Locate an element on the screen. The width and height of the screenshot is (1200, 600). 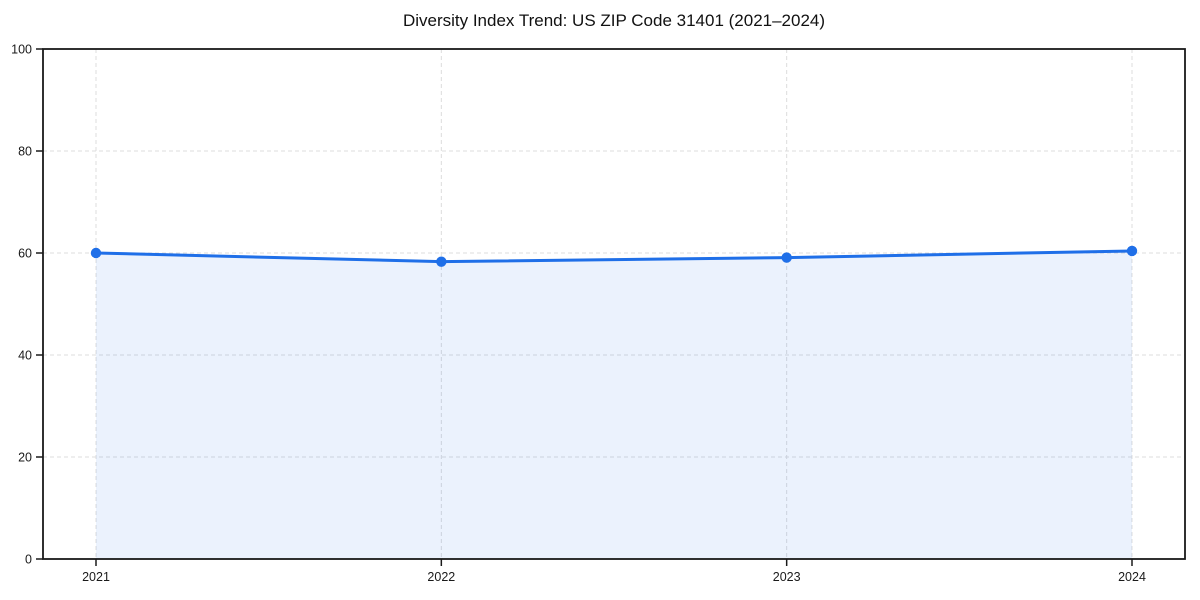
x-tick-label: 2023 is located at coordinates (787, 577).